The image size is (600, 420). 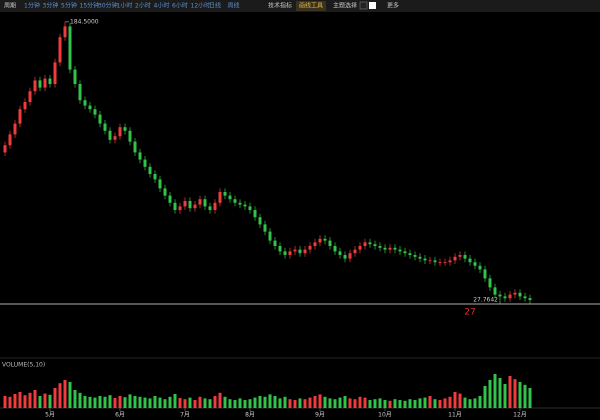 I want to click on interval-button: 4小时, so click(x=162, y=6).